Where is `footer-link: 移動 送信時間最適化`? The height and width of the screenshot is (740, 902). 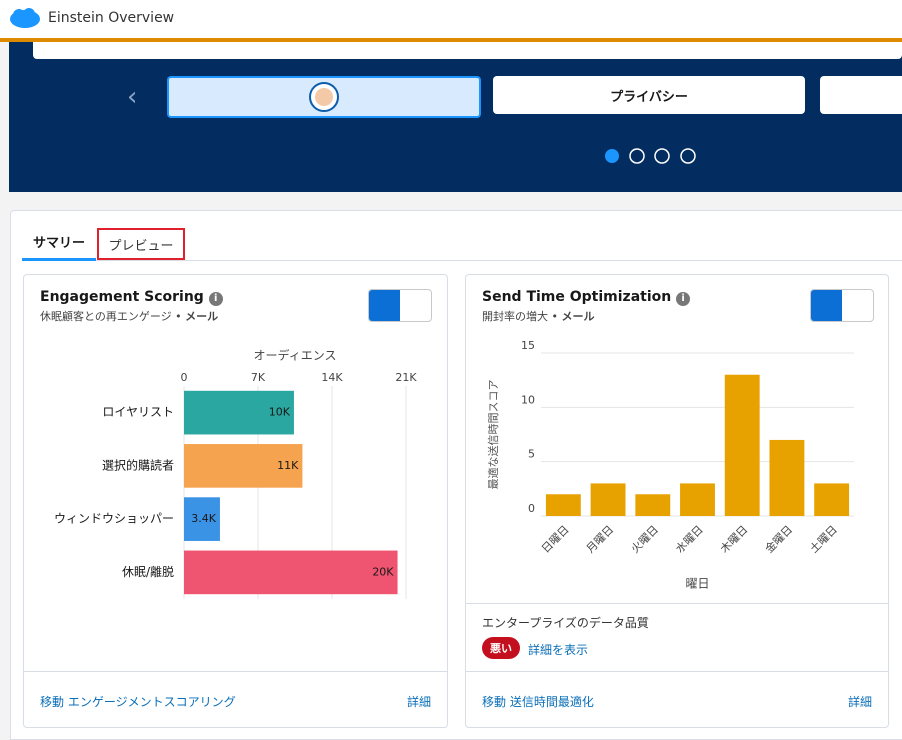
footer-link: 移動 送信時間最適化 is located at coordinates (538, 702).